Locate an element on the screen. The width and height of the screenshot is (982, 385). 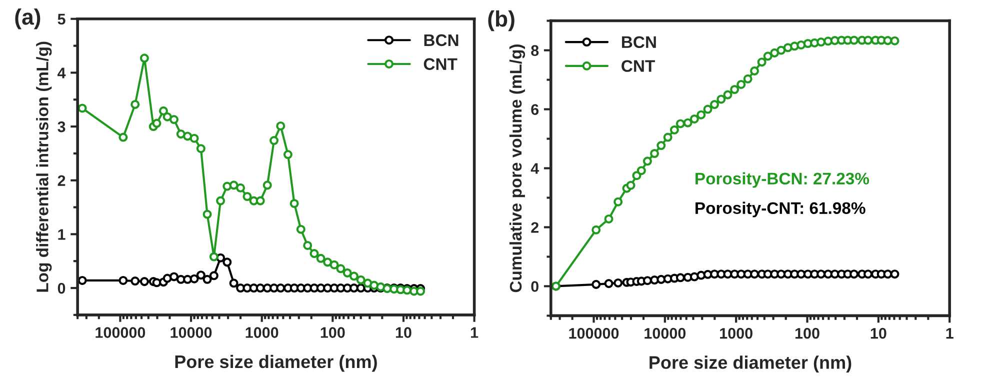
annotation: Porosity-CNT: 61.98% is located at coordinates (781, 210).